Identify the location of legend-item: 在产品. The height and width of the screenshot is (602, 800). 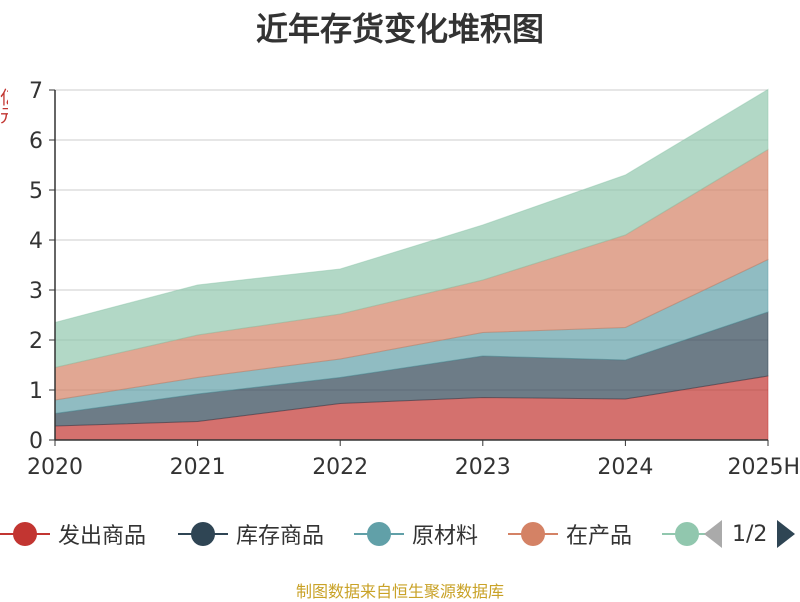
(570, 534).